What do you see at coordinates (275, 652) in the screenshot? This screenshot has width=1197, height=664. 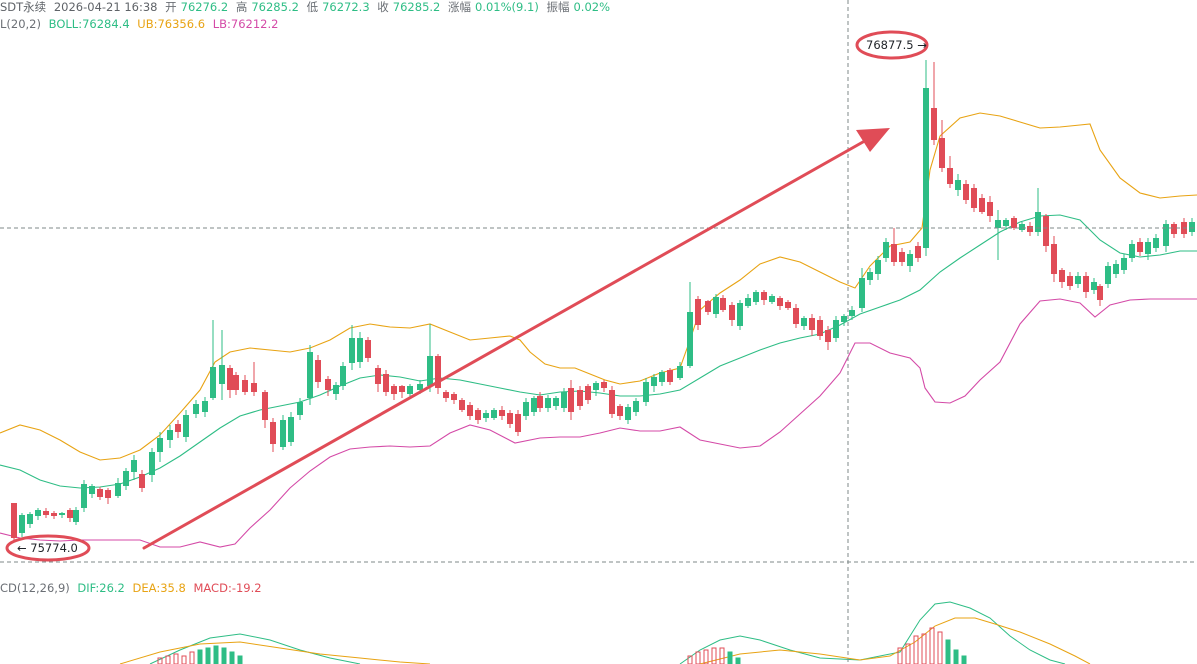 I see `dea-line` at bounding box center [275, 652].